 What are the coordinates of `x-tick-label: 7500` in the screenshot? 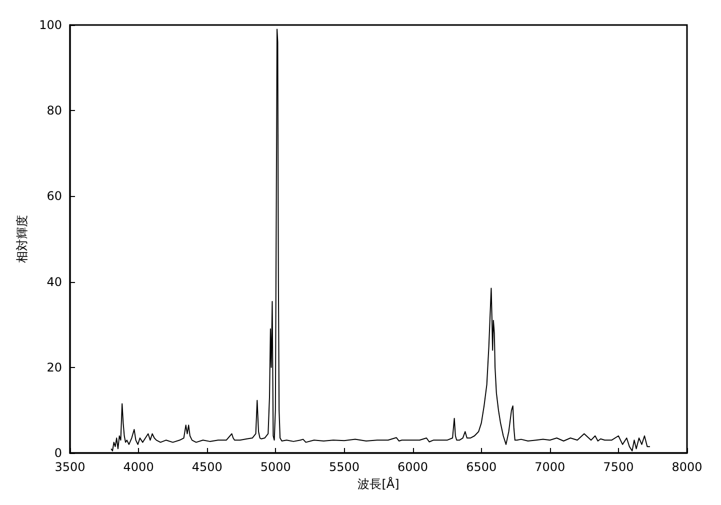 It's located at (618, 467).